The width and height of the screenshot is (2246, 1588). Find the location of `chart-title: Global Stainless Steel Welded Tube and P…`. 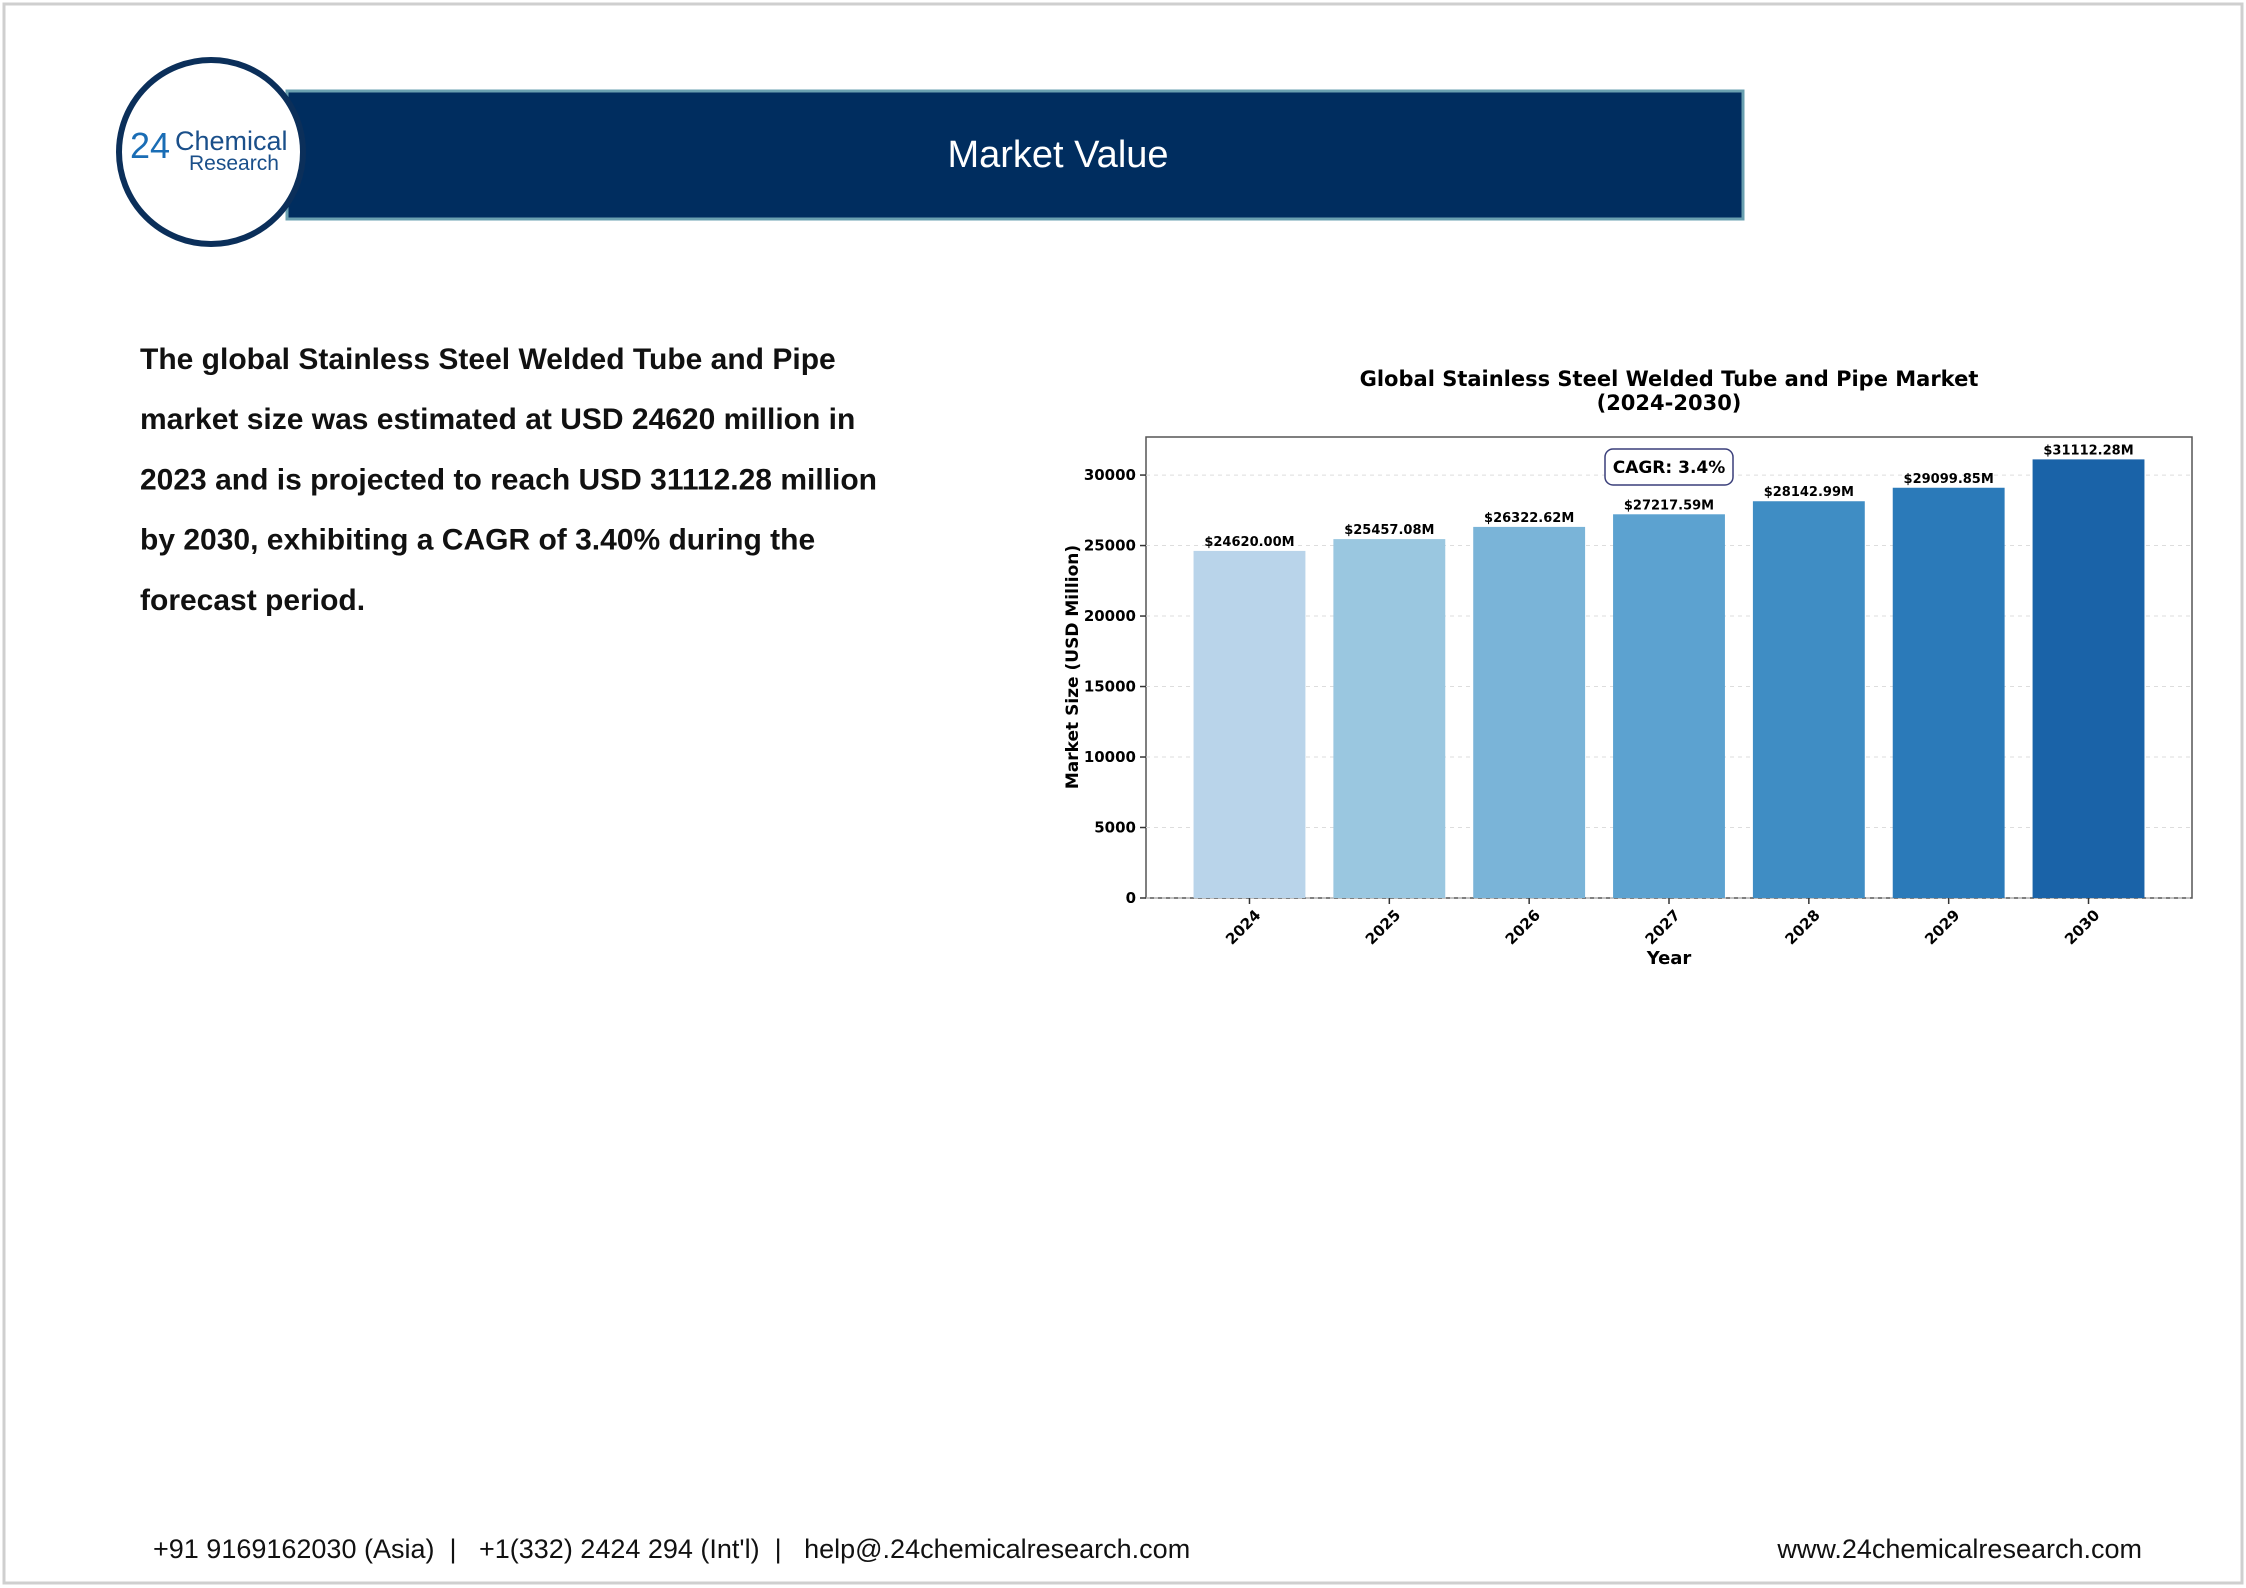

chart-title: Global Stainless Steel Welded Tube and P… is located at coordinates (1669, 379).